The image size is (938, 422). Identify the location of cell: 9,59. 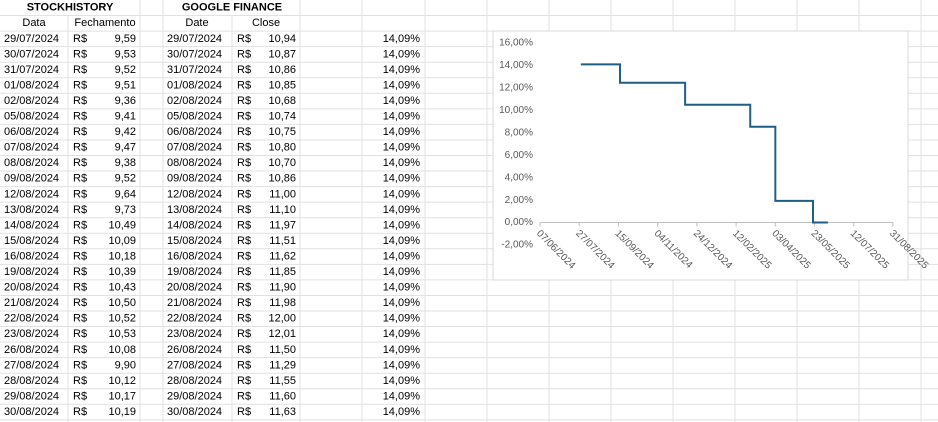
(125, 39).